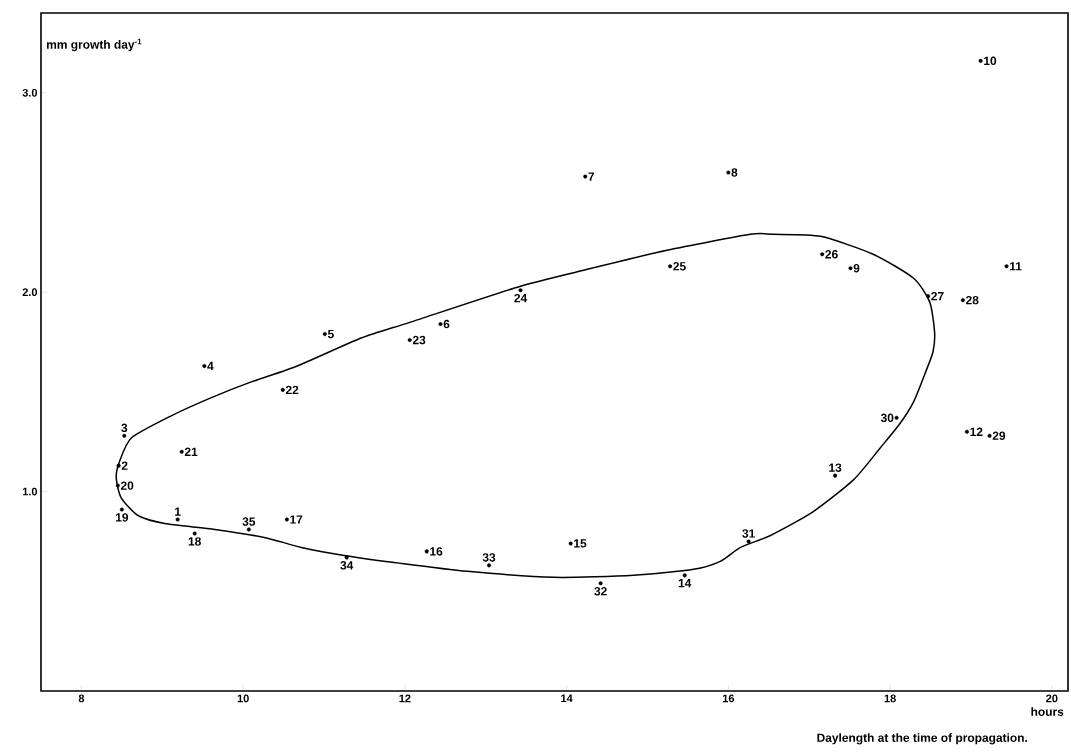 The width and height of the screenshot is (1071, 753). I want to click on x-tick-label: 18, so click(890, 698).